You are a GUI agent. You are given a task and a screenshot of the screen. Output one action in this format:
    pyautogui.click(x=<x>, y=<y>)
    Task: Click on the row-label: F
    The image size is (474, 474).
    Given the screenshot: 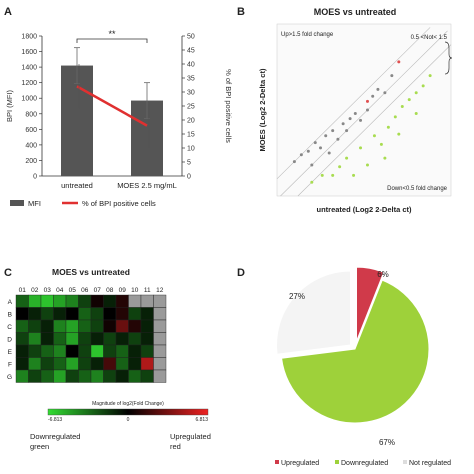 What is the action you would take?
    pyautogui.click(x=10, y=364)
    